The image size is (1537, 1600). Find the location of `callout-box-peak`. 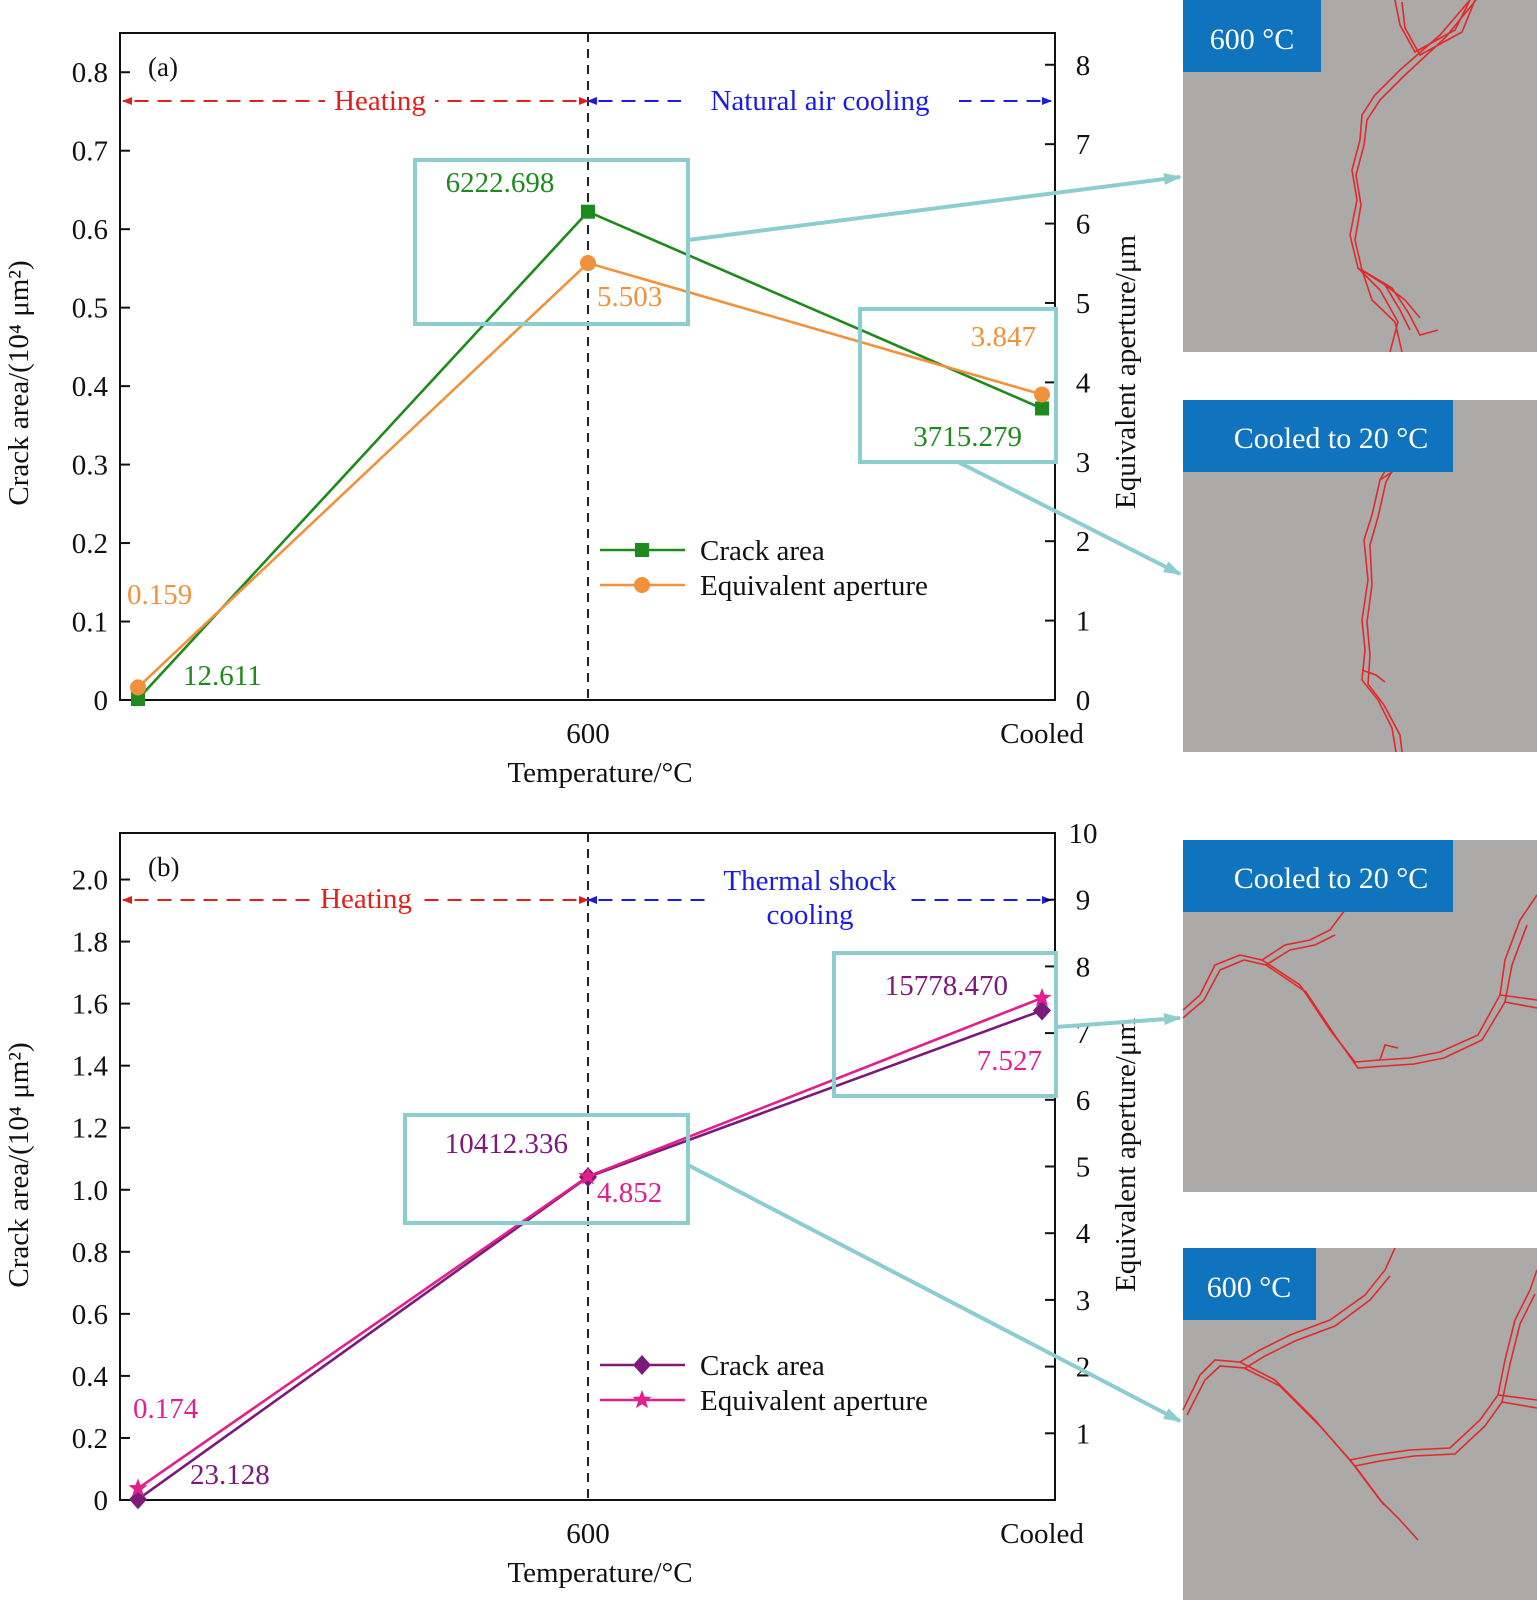

callout-box-peak is located at coordinates (551, 242).